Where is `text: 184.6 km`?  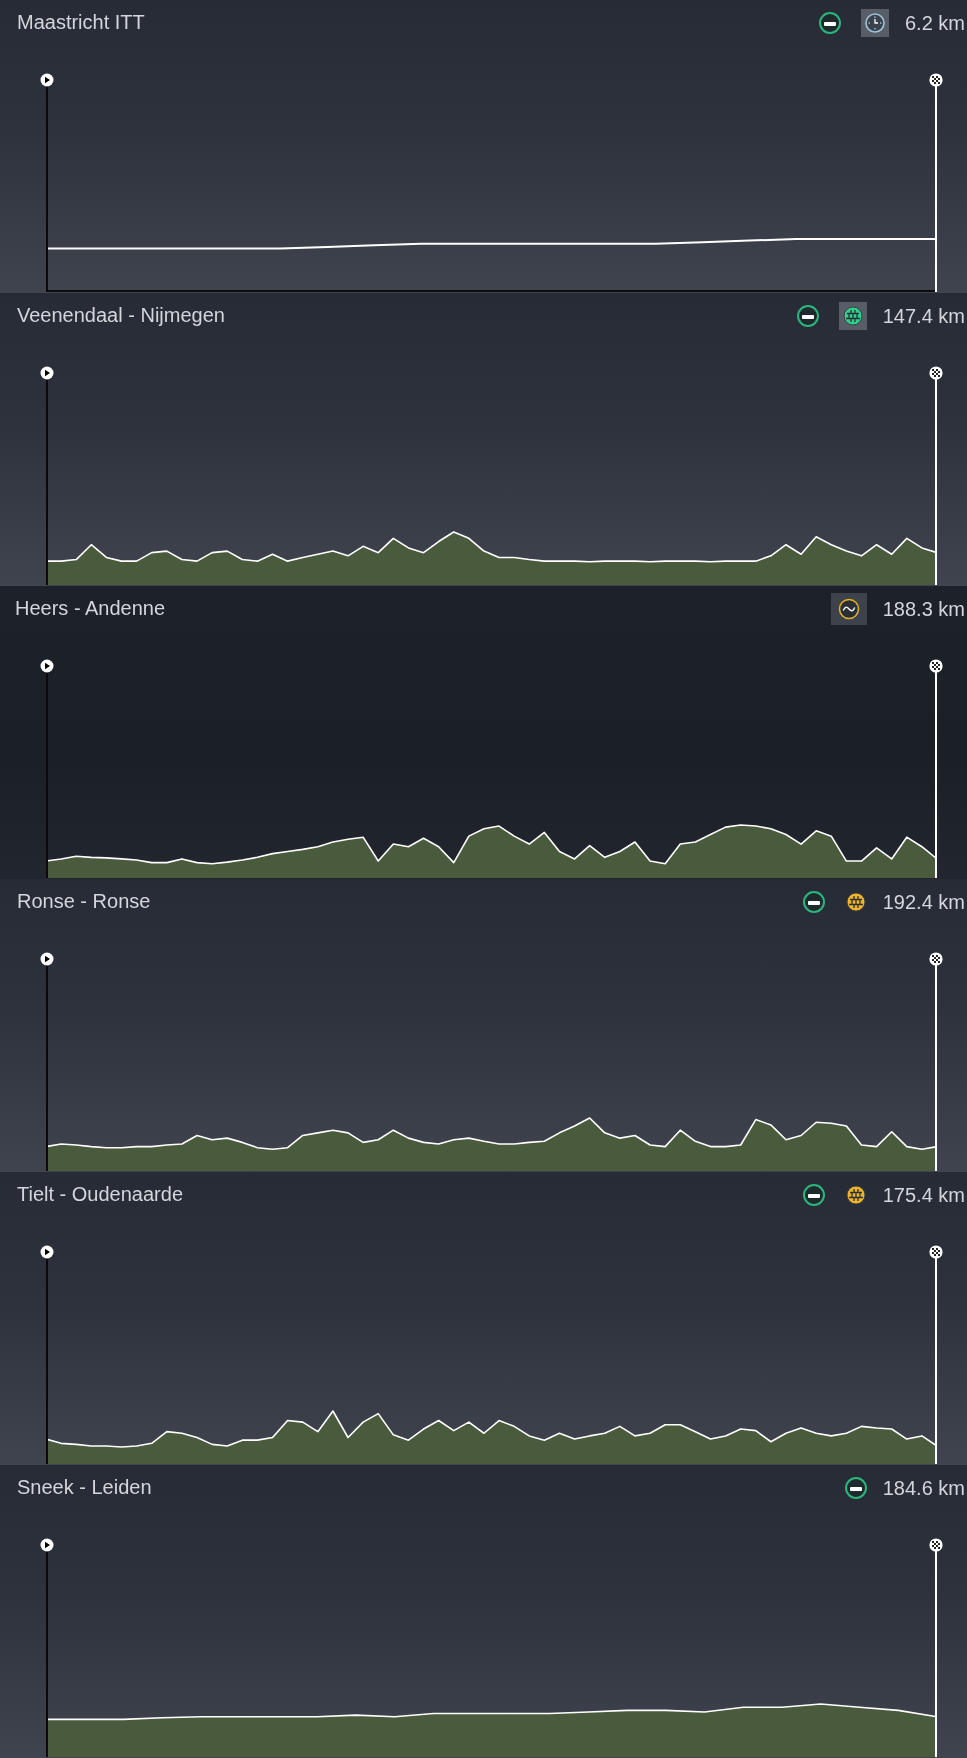
text: 184.6 km is located at coordinates (923, 1488).